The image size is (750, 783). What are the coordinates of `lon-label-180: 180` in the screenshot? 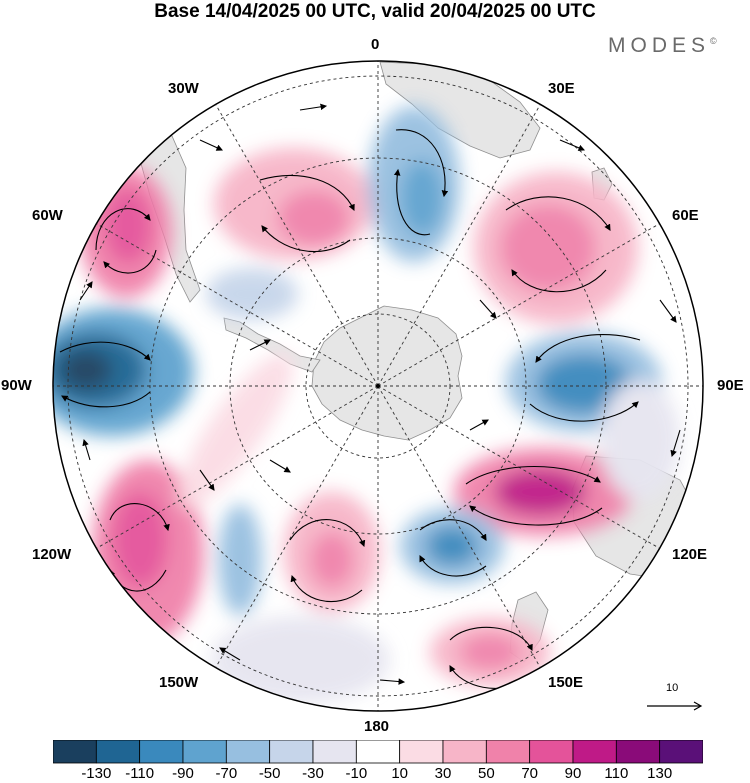 It's located at (377, 726).